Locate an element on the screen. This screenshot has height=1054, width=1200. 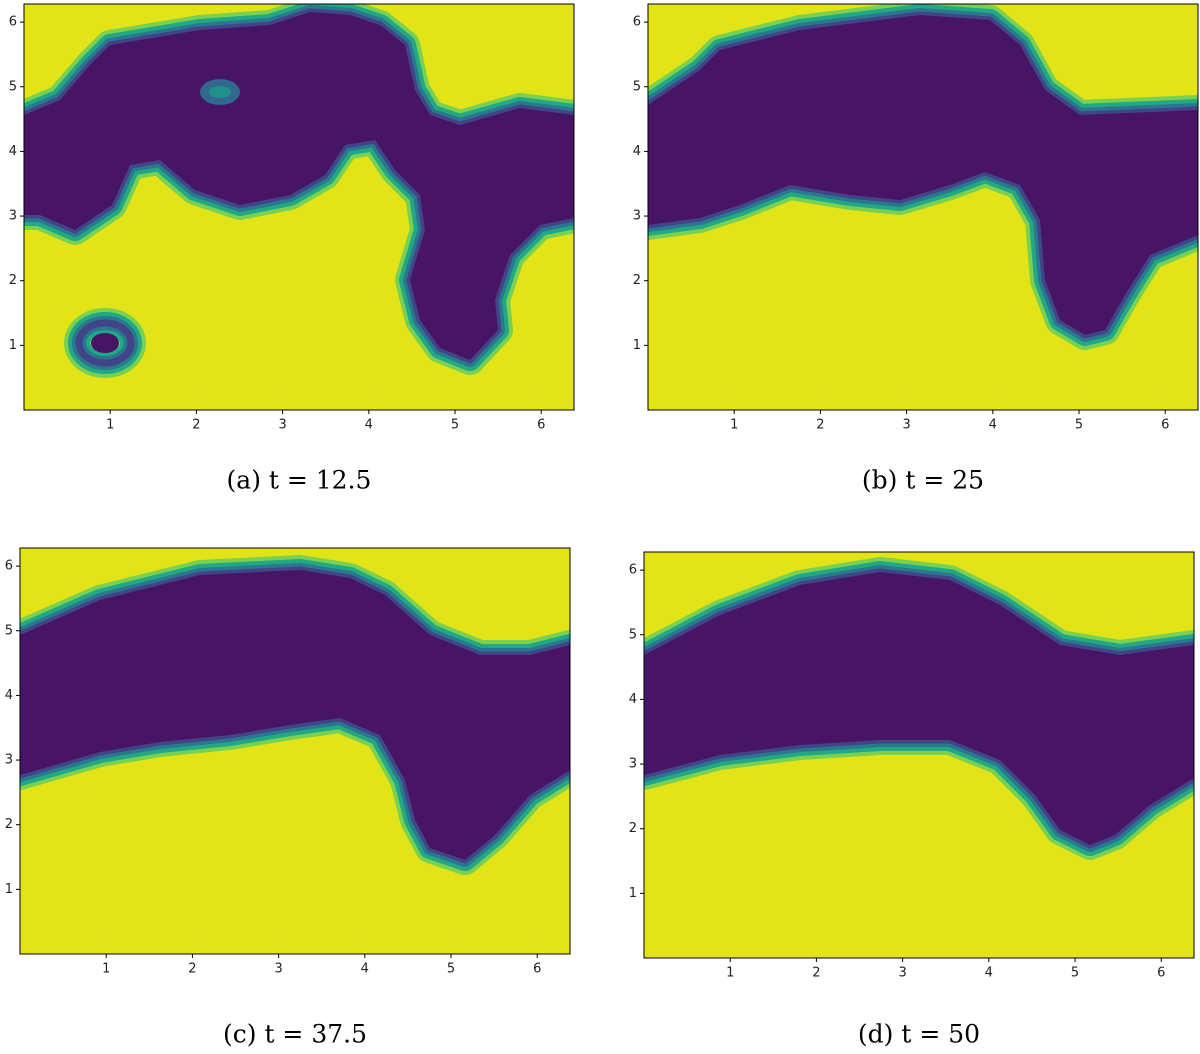
panel-caption: (d) t = 50 is located at coordinates (919, 1034).